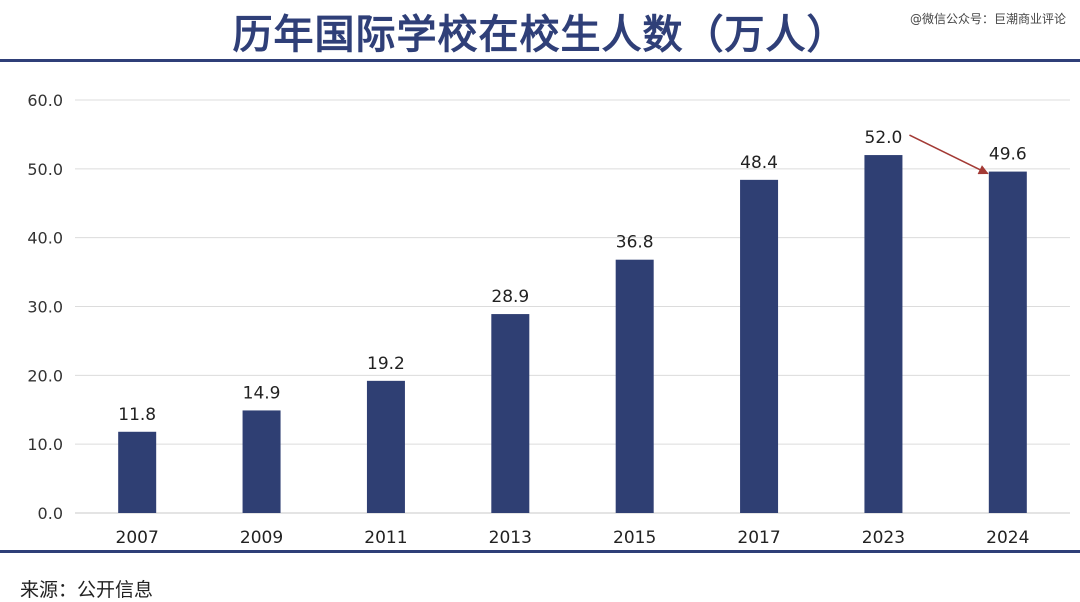 This screenshot has width=1080, height=602. I want to click on bar-2013, so click(510, 413).